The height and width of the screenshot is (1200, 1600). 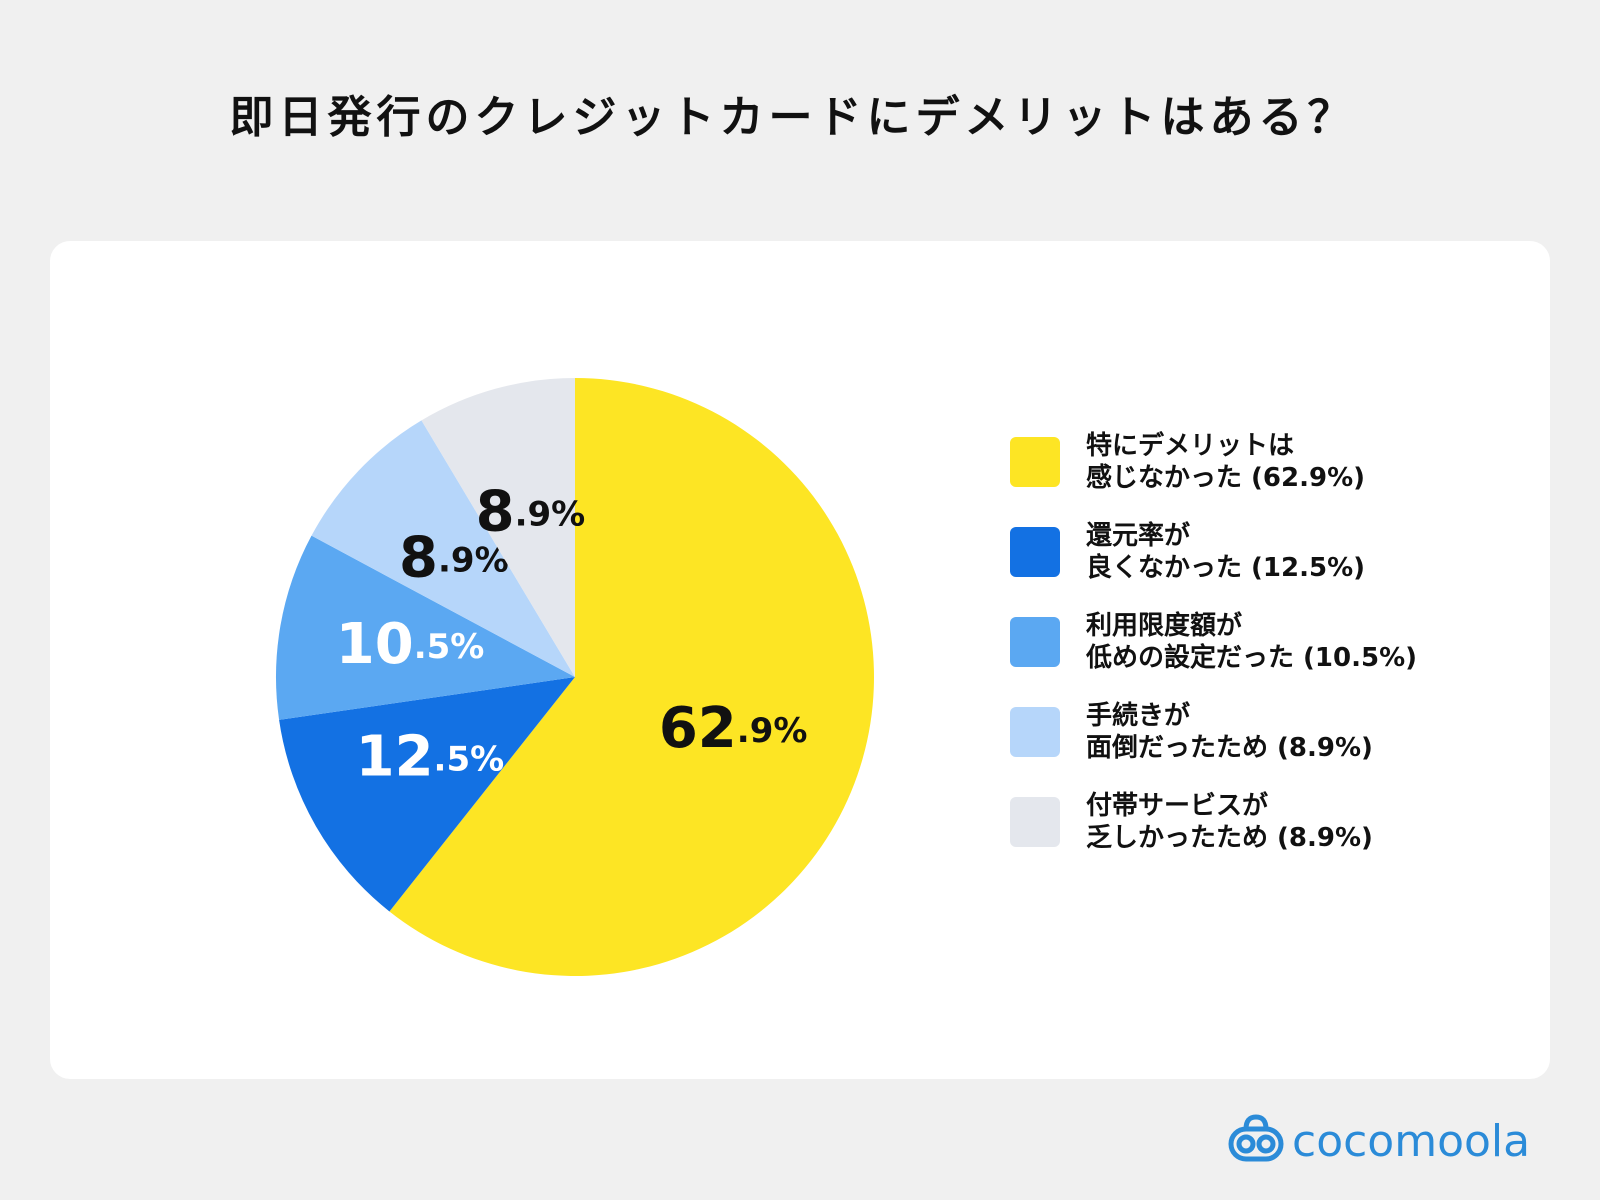 What do you see at coordinates (395, 757) in the screenshot?
I see `data-label-int: 12` at bounding box center [395, 757].